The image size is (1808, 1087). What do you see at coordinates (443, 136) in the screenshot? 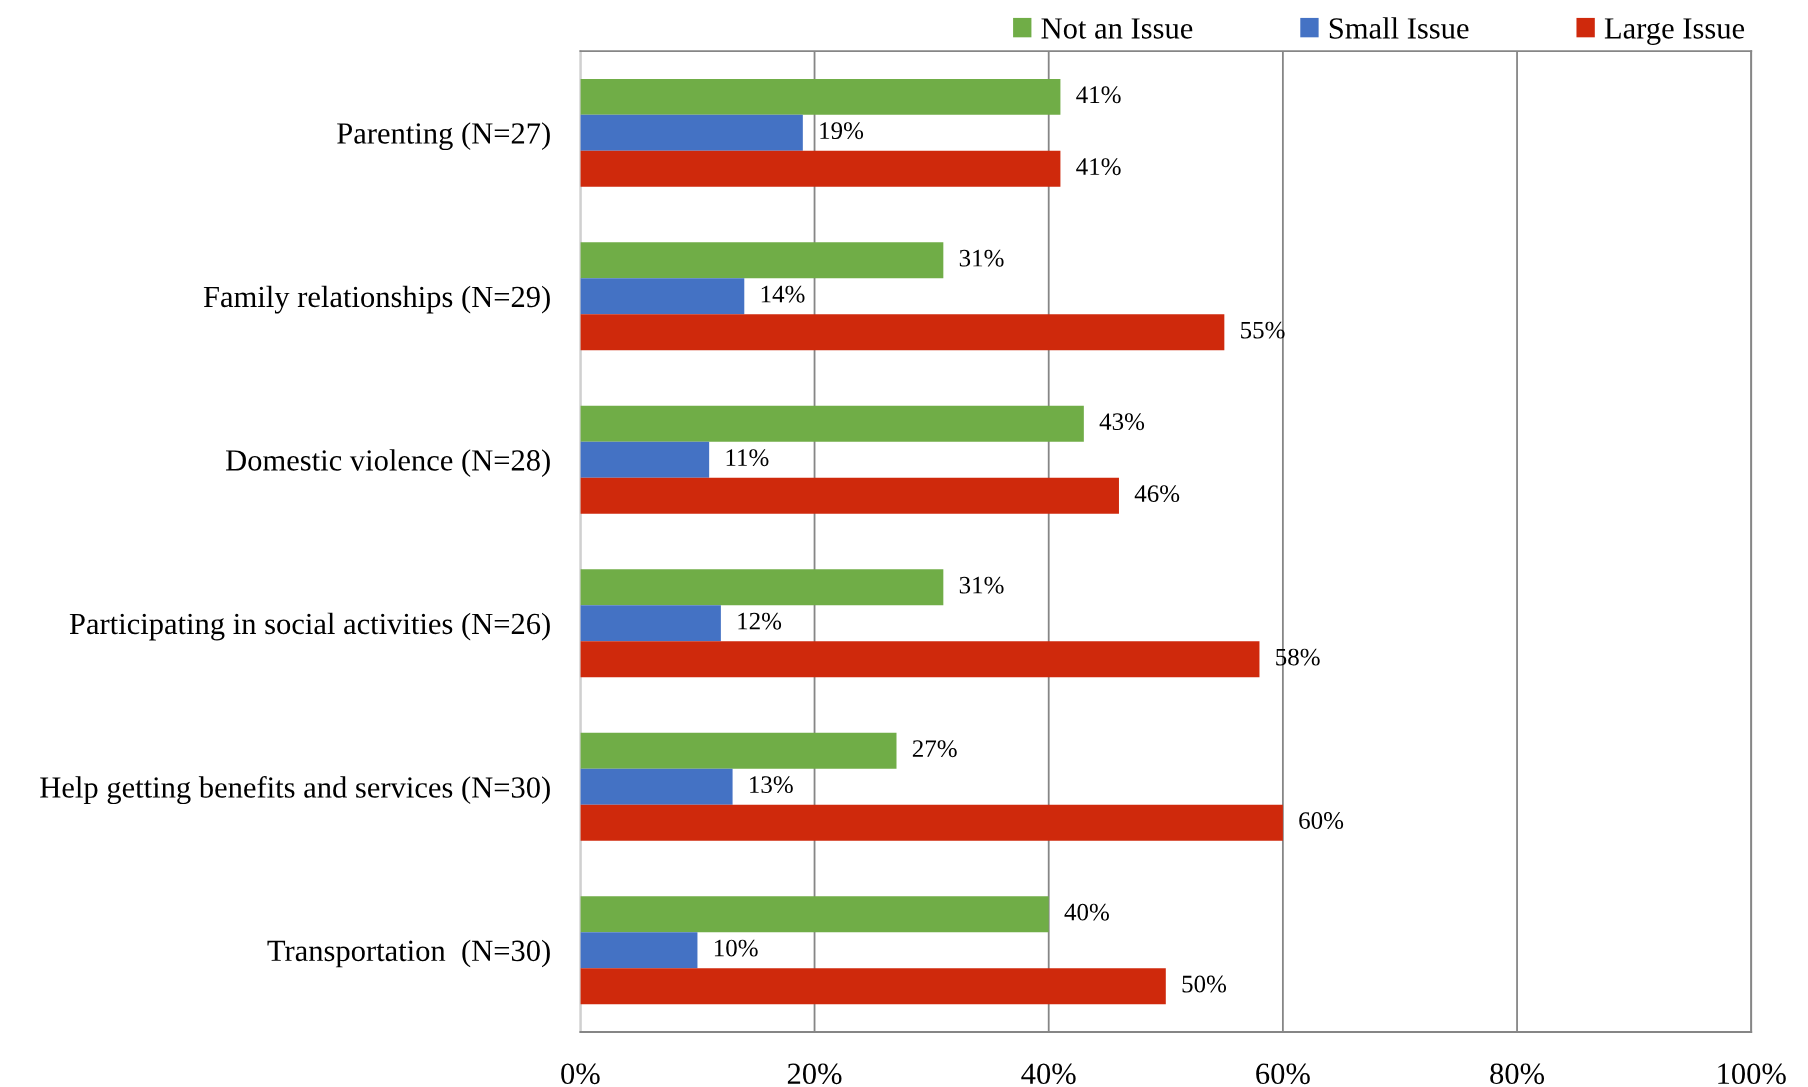
I see `y-tick-label: Parenting (N=27)` at bounding box center [443, 136].